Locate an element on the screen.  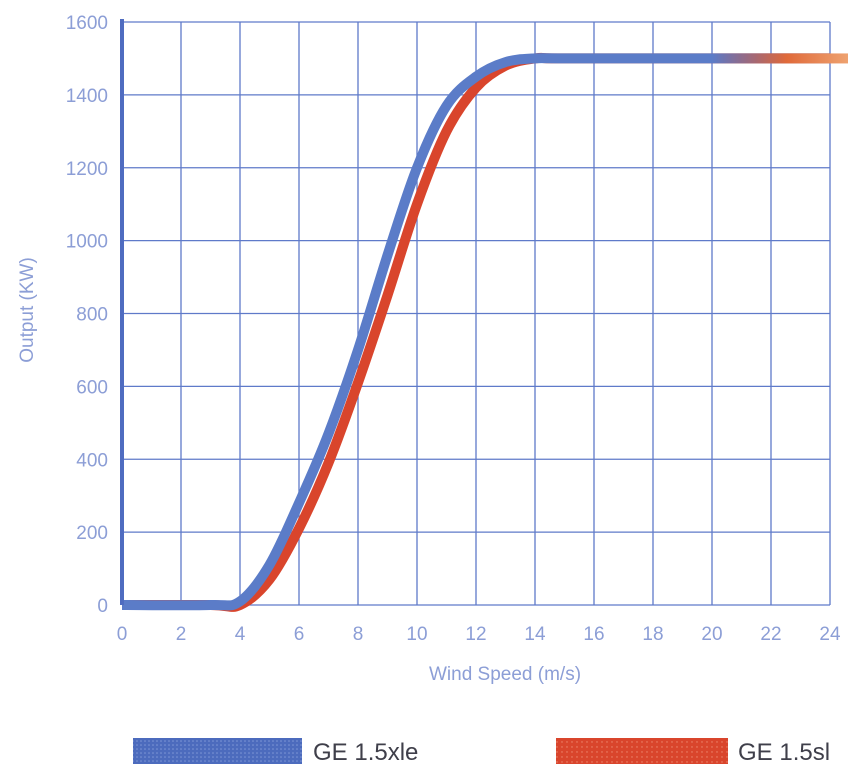
y-tick-label: 1400 is located at coordinates (87, 96).